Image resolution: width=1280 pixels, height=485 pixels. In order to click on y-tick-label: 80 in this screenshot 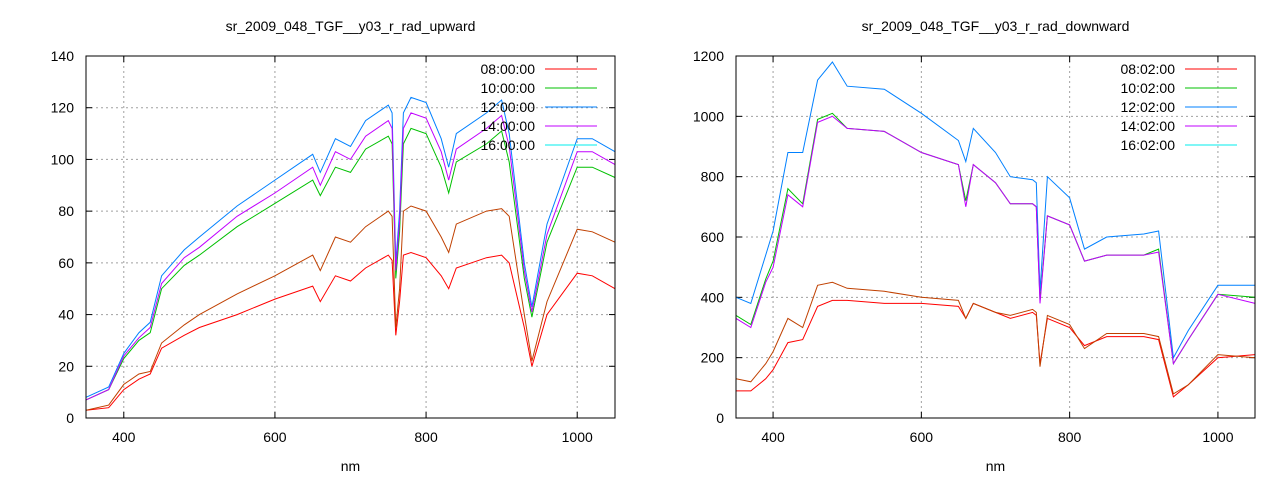, I will do `click(66, 211)`.